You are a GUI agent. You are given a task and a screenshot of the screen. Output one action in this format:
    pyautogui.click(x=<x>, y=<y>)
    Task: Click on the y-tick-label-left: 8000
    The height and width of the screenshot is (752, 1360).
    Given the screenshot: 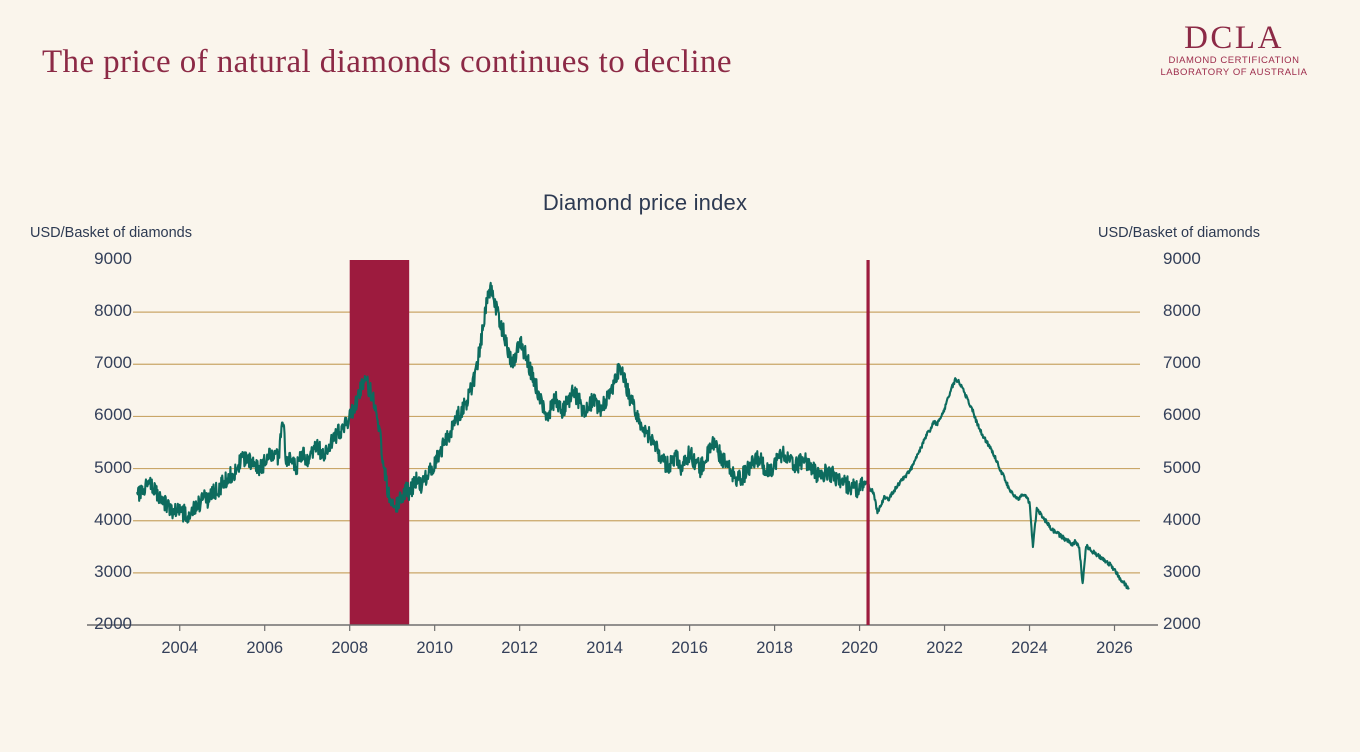 What is the action you would take?
    pyautogui.click(x=113, y=311)
    